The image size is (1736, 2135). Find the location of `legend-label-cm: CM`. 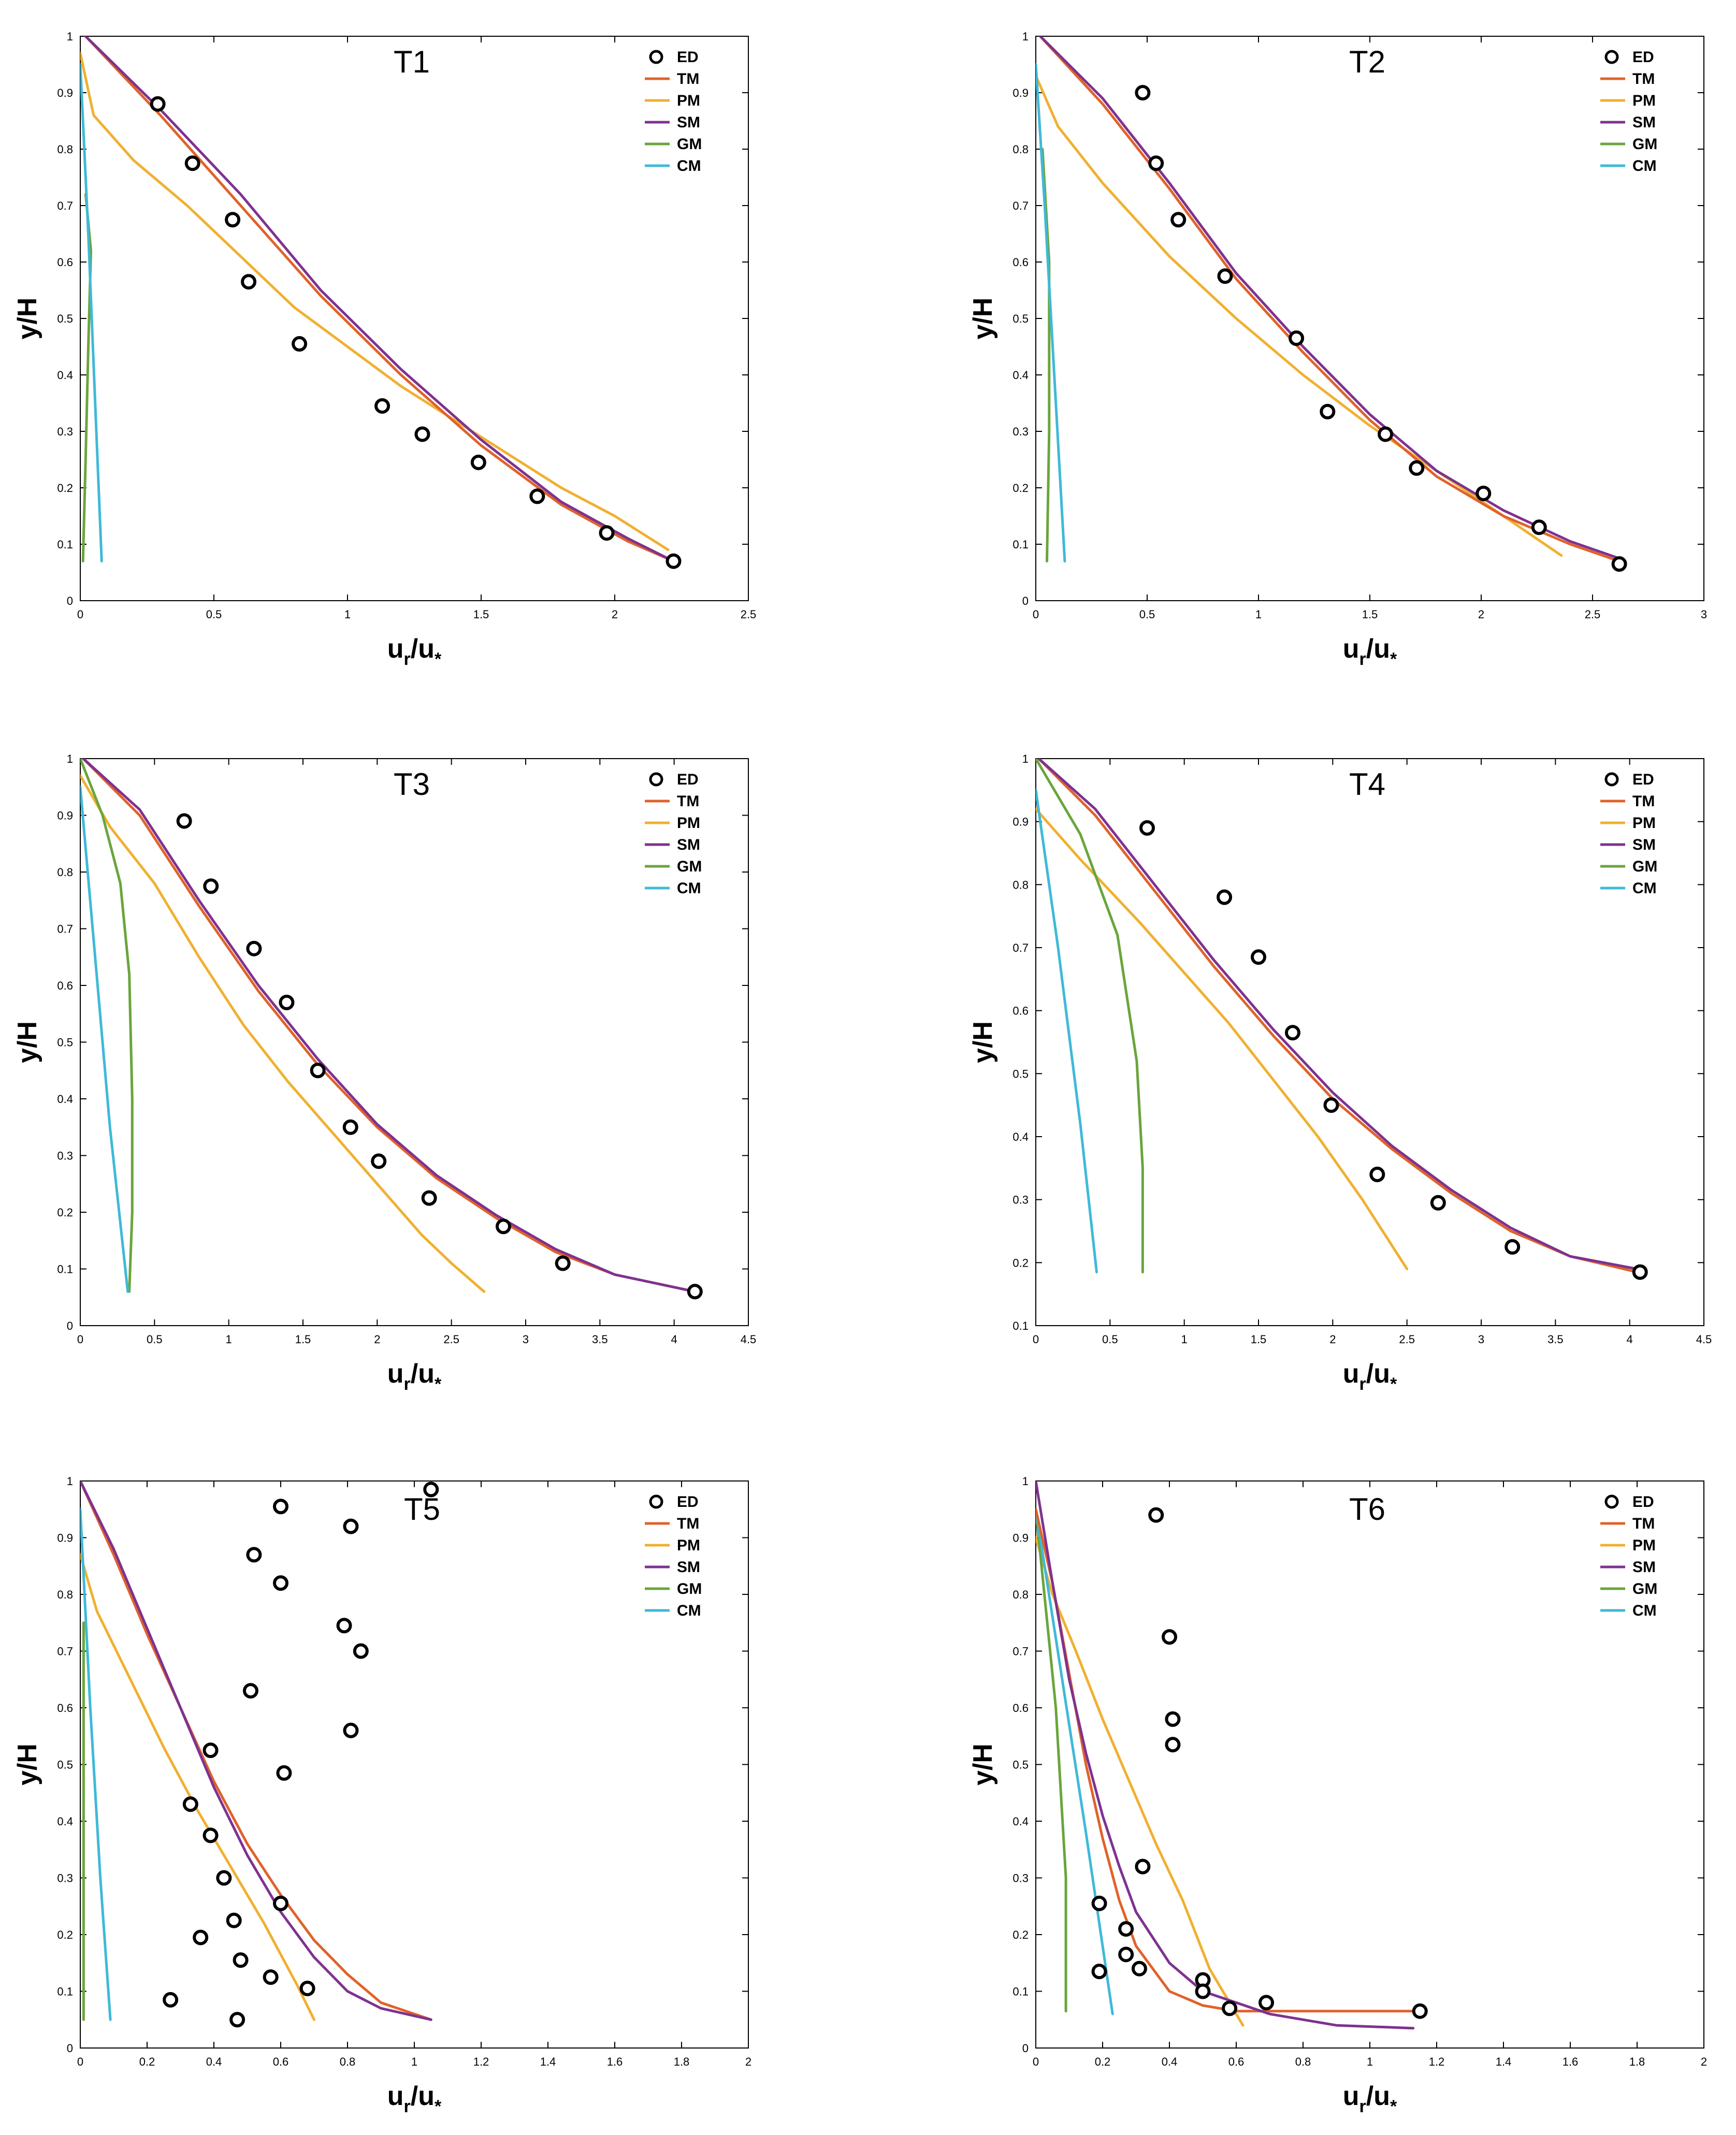

legend-label-cm: CM is located at coordinates (689, 888).